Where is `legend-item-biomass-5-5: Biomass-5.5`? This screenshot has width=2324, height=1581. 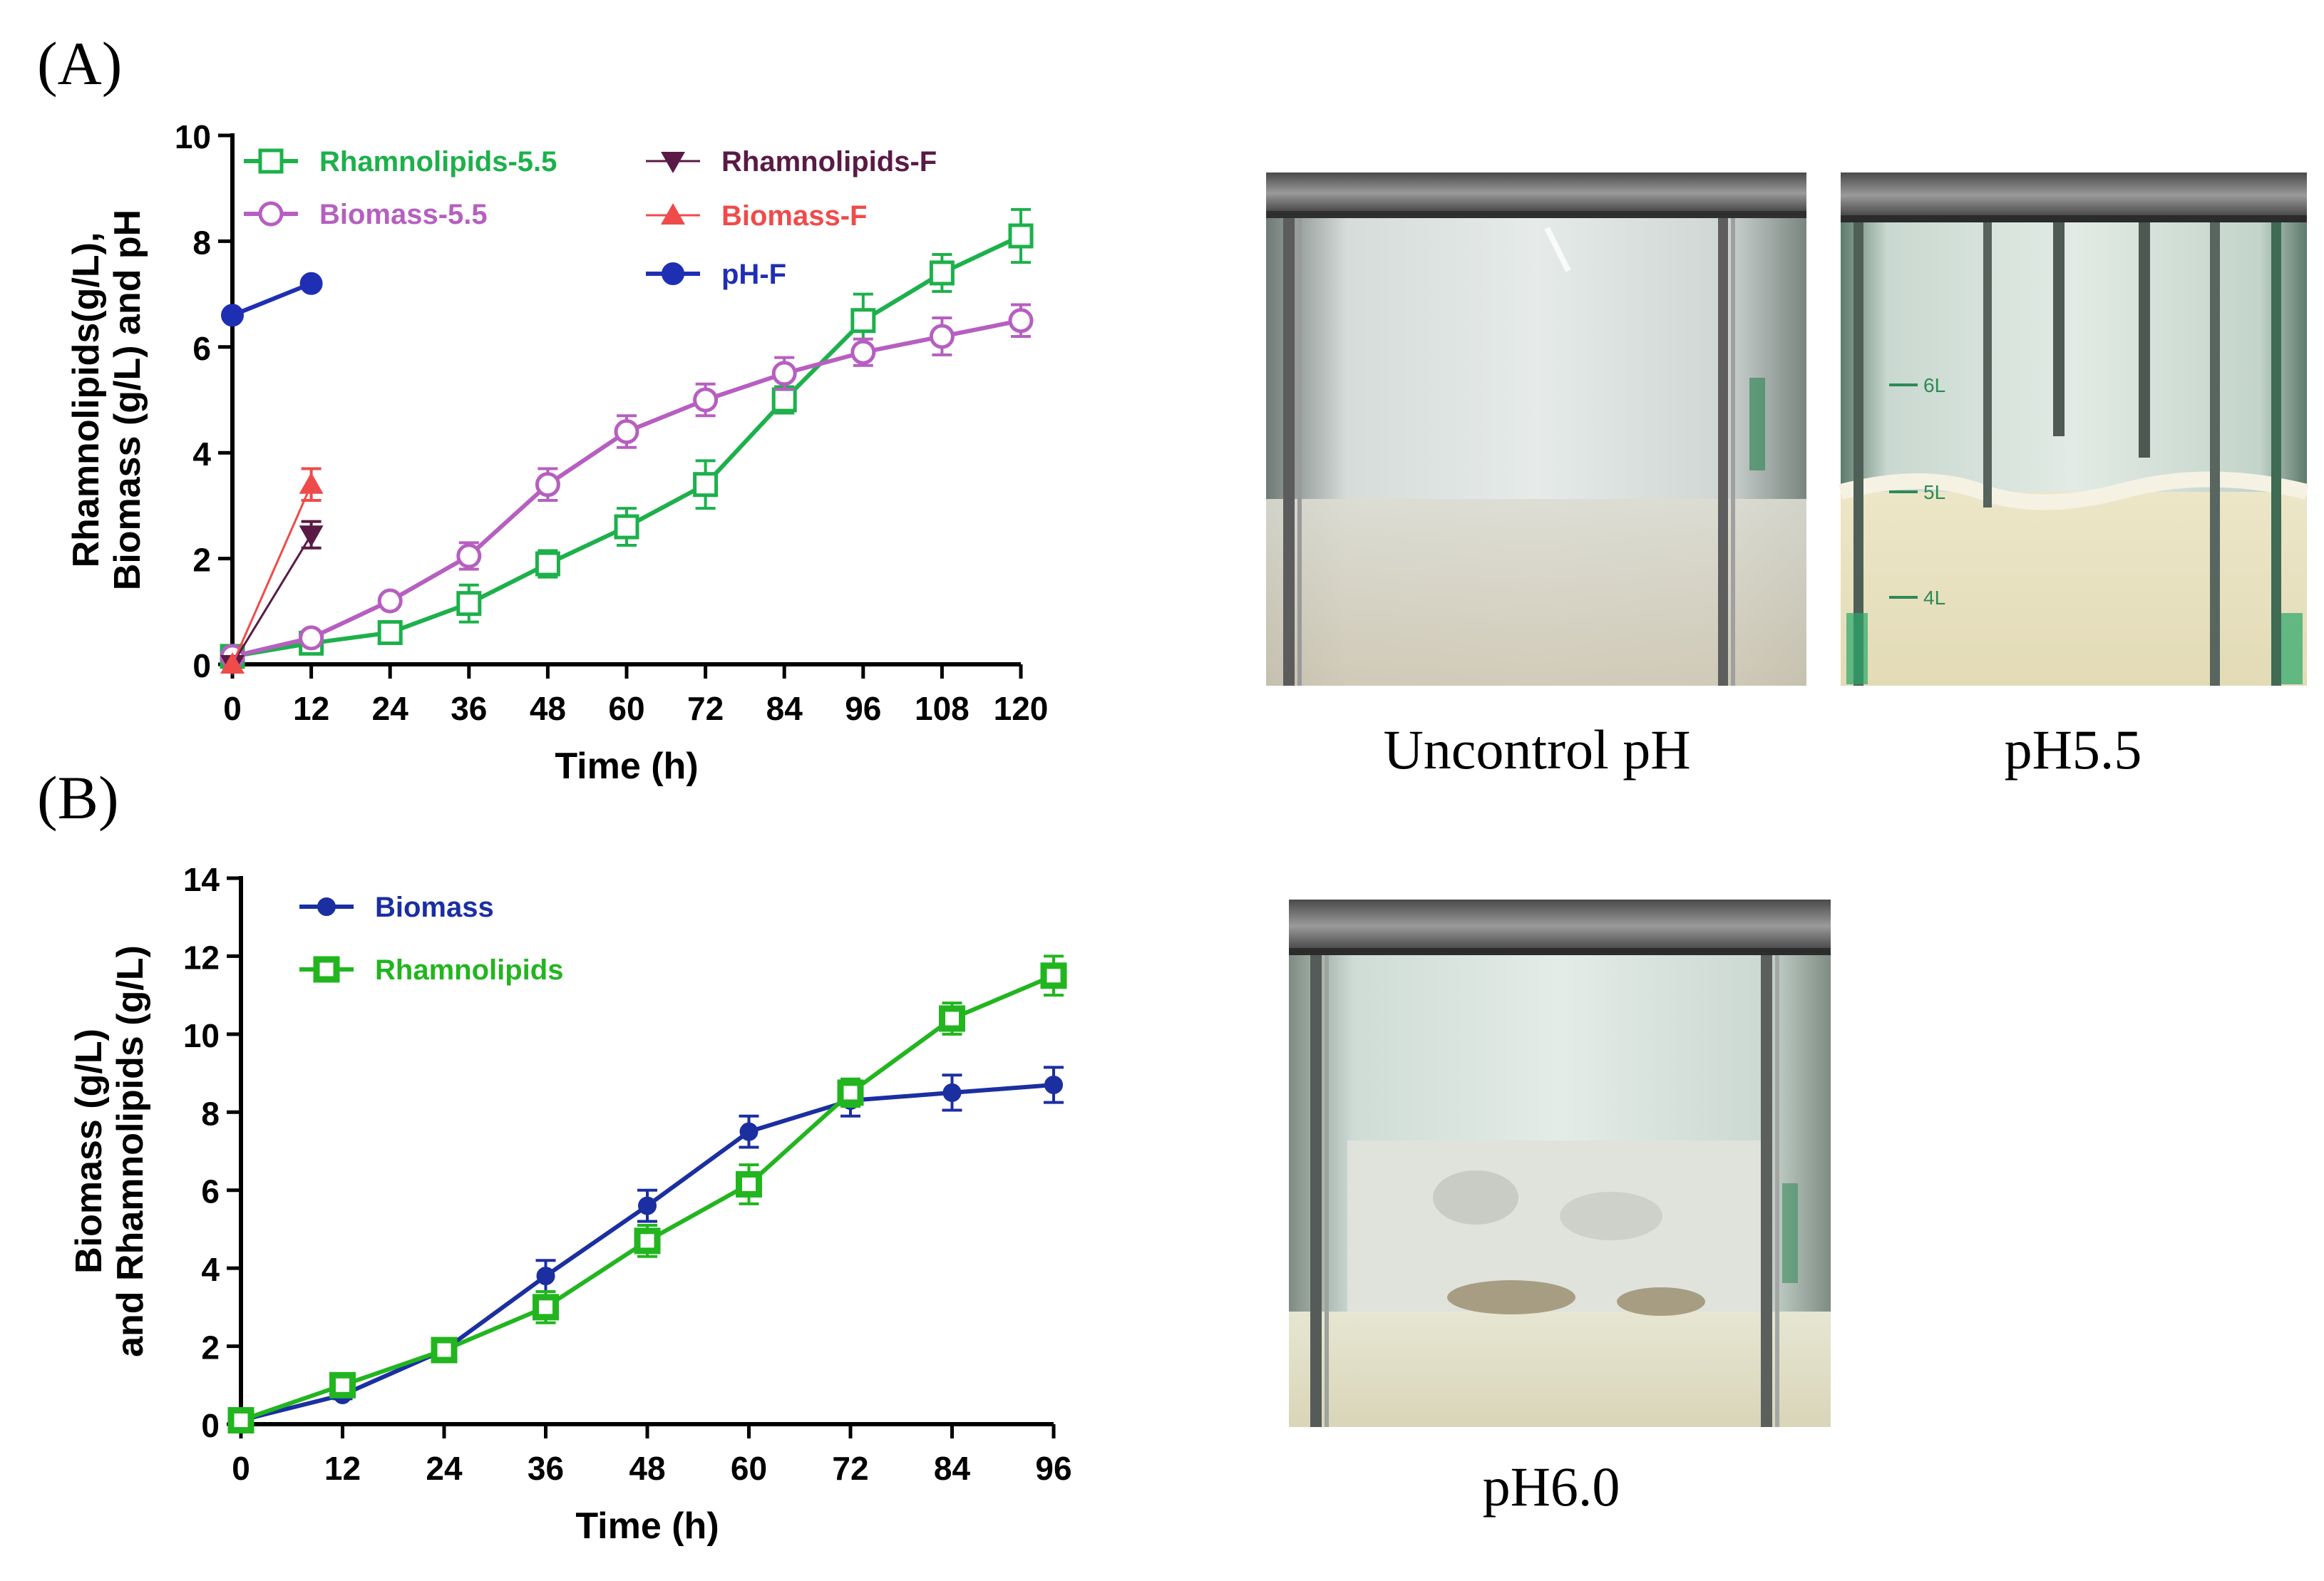
legend-item-biomass-5-5: Biomass-5.5 is located at coordinates (366, 215).